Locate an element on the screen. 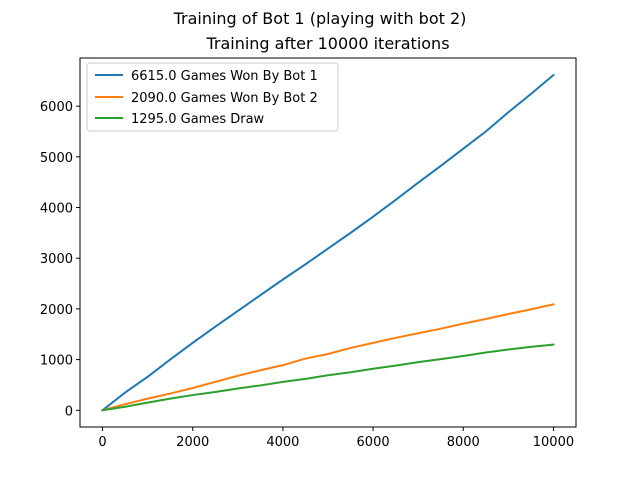  x-tick-label: 6000 is located at coordinates (373, 442).